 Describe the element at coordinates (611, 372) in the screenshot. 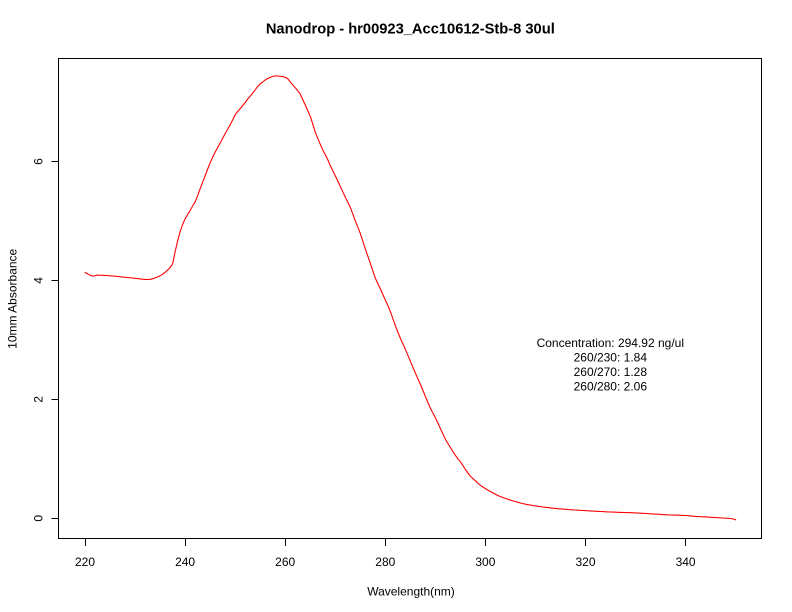

I see `svg-text: 260/270: 1.28` at that location.